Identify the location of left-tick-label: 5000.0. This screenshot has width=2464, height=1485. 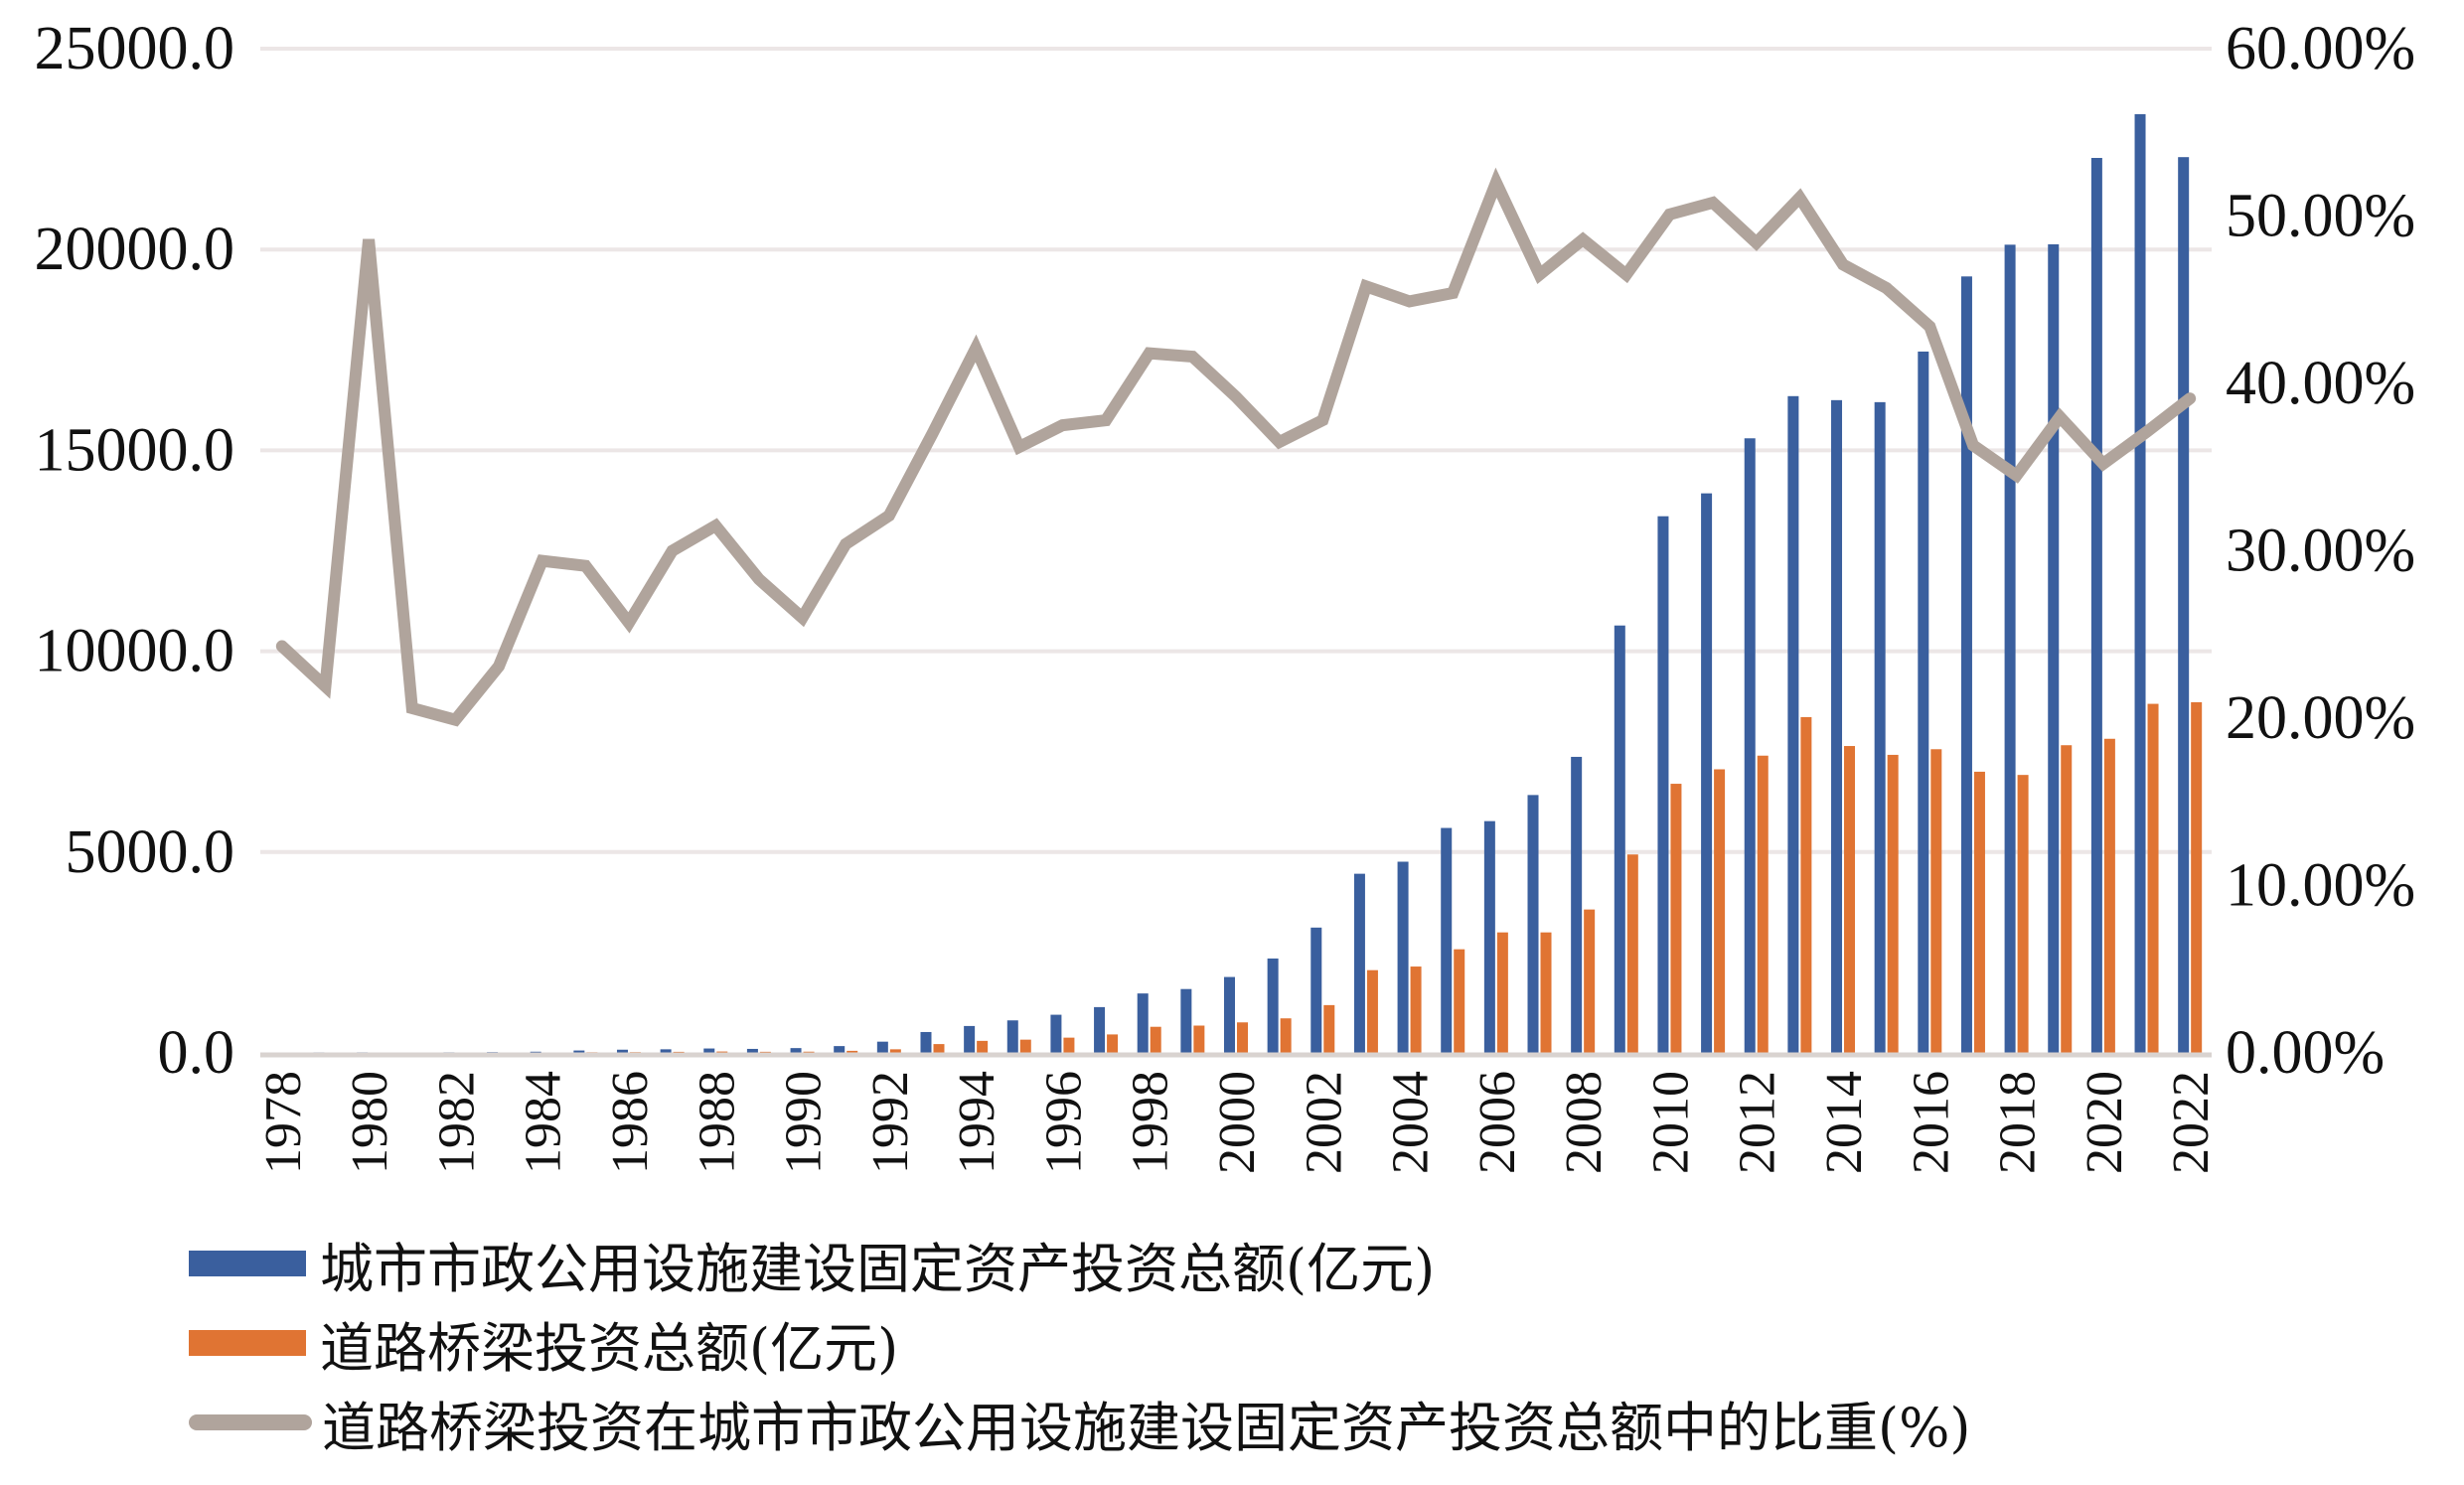
(151, 852).